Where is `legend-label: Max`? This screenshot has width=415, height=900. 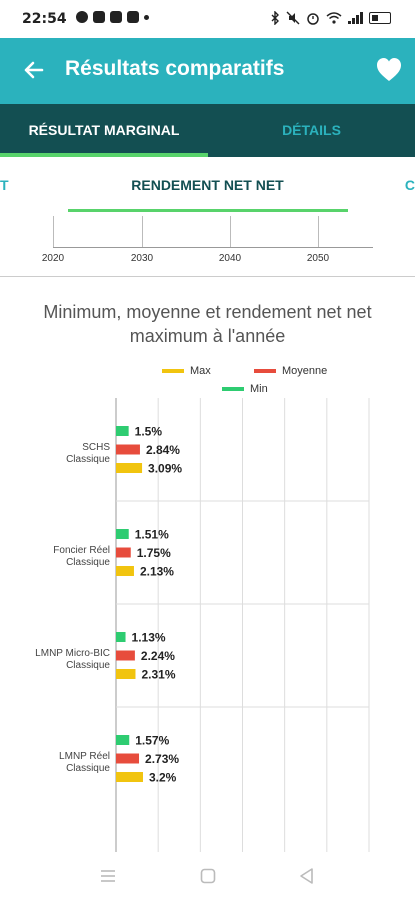 legend-label: Max is located at coordinates (200, 371).